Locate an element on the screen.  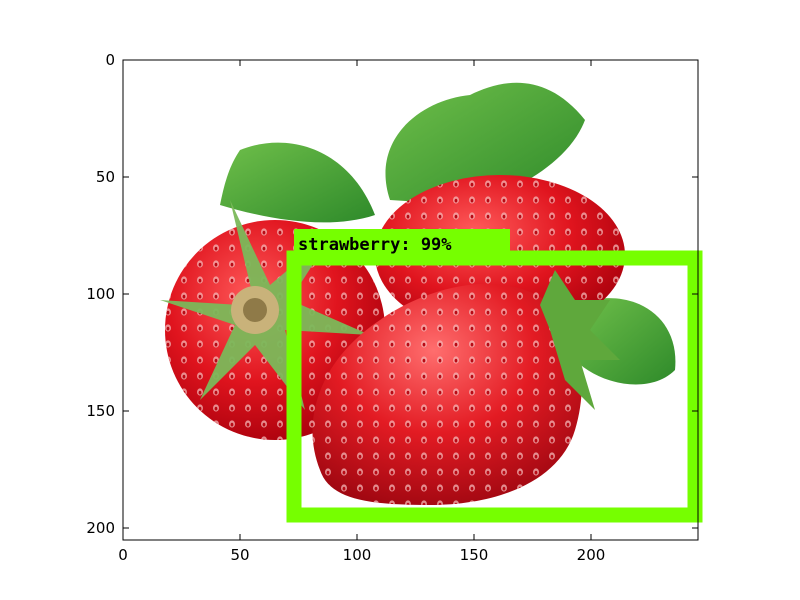
y-tick-label: 50 is located at coordinates (105, 177).